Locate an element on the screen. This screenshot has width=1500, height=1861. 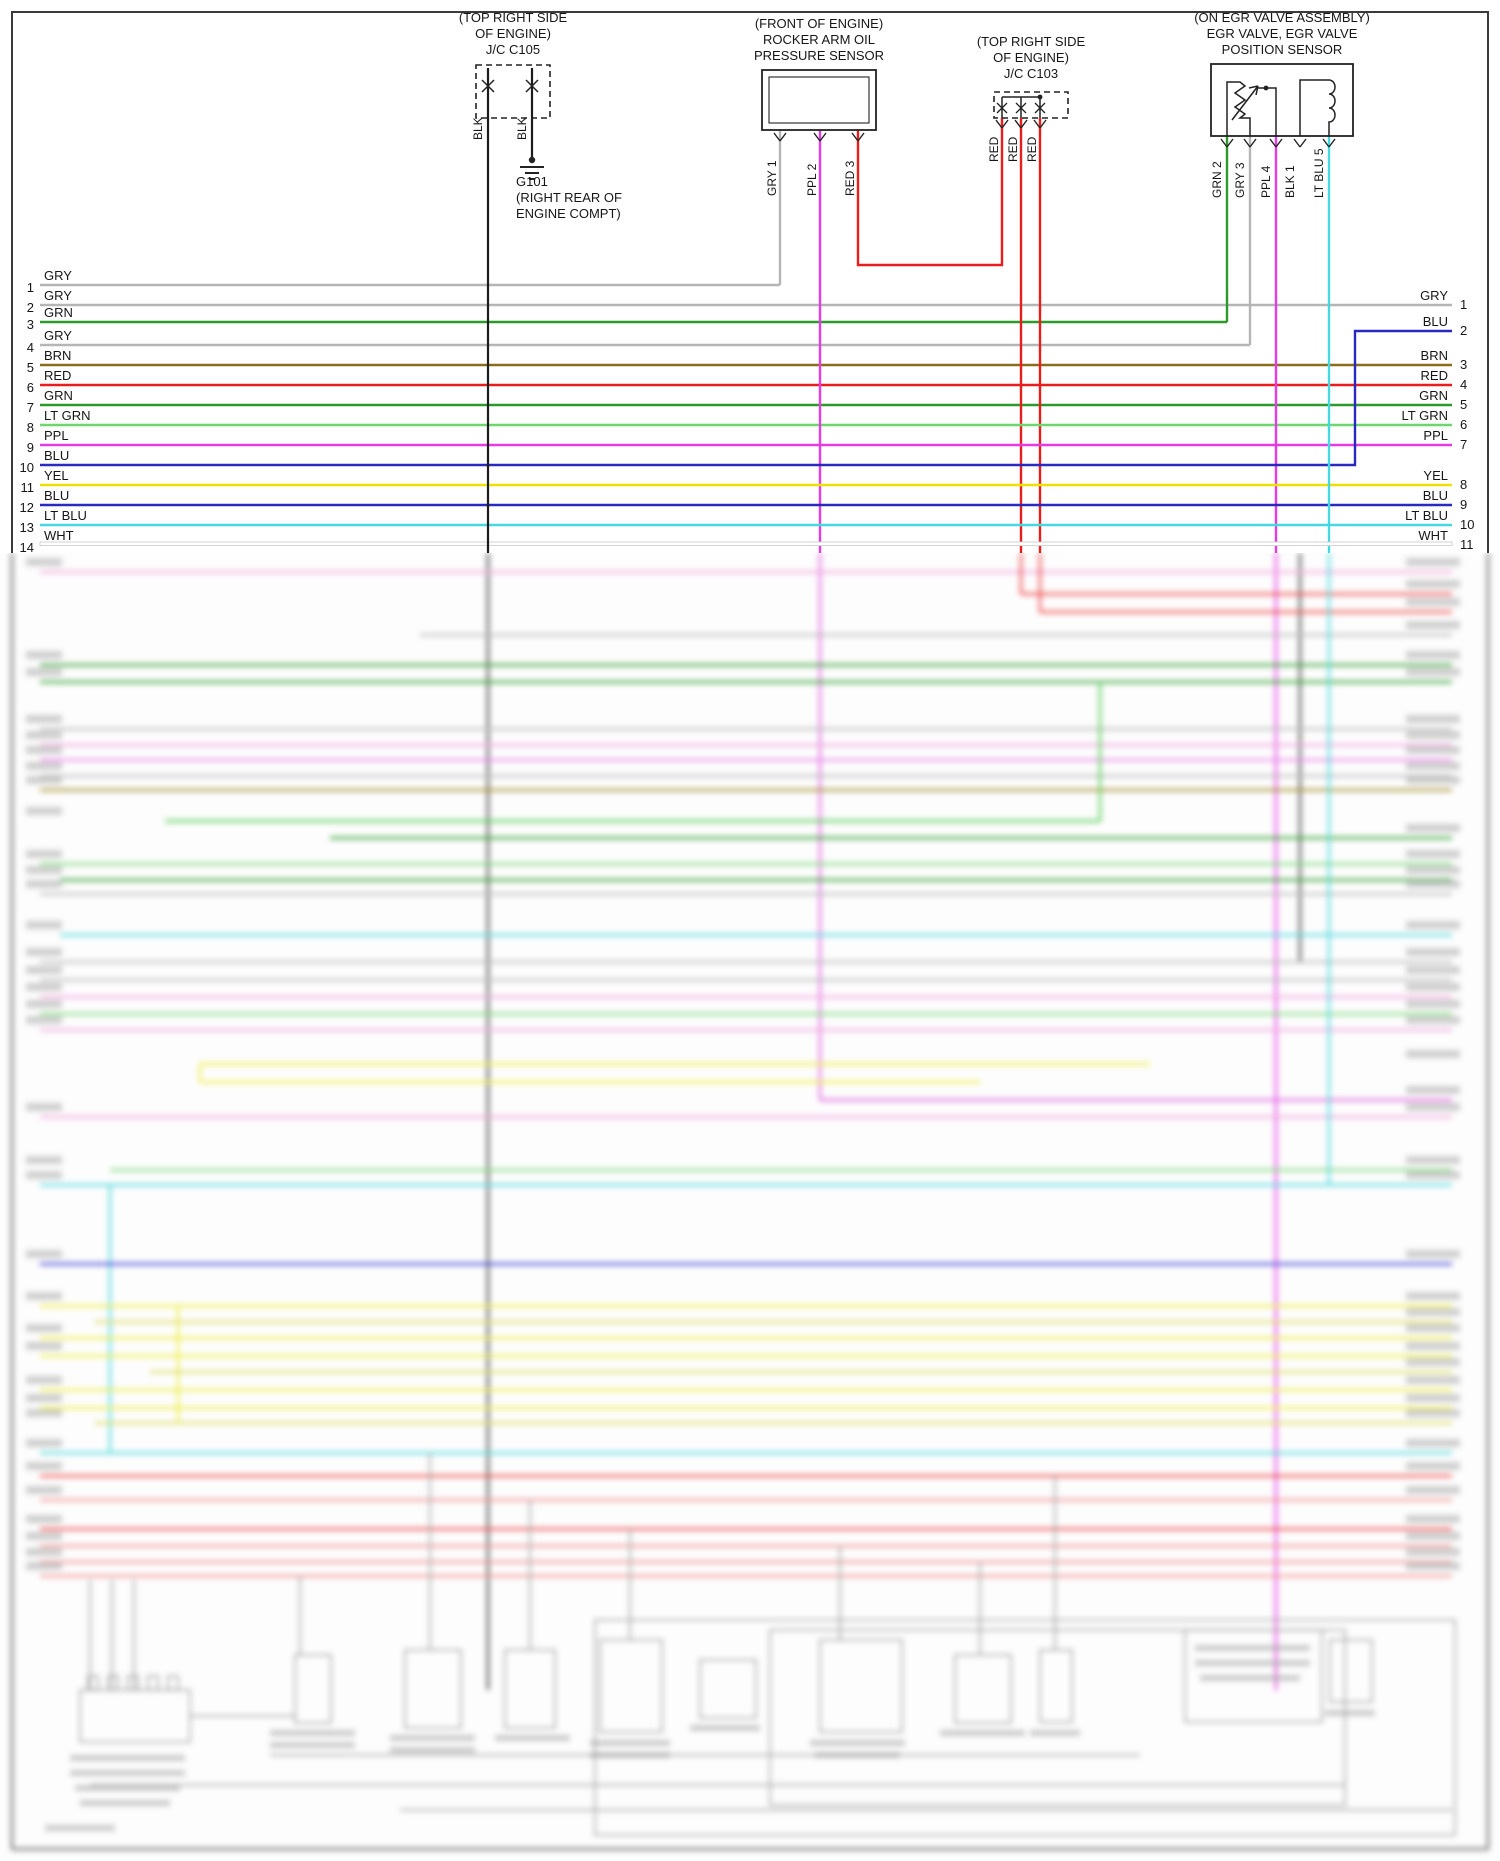
left-wire-color-7: GRN is located at coordinates (58, 395).